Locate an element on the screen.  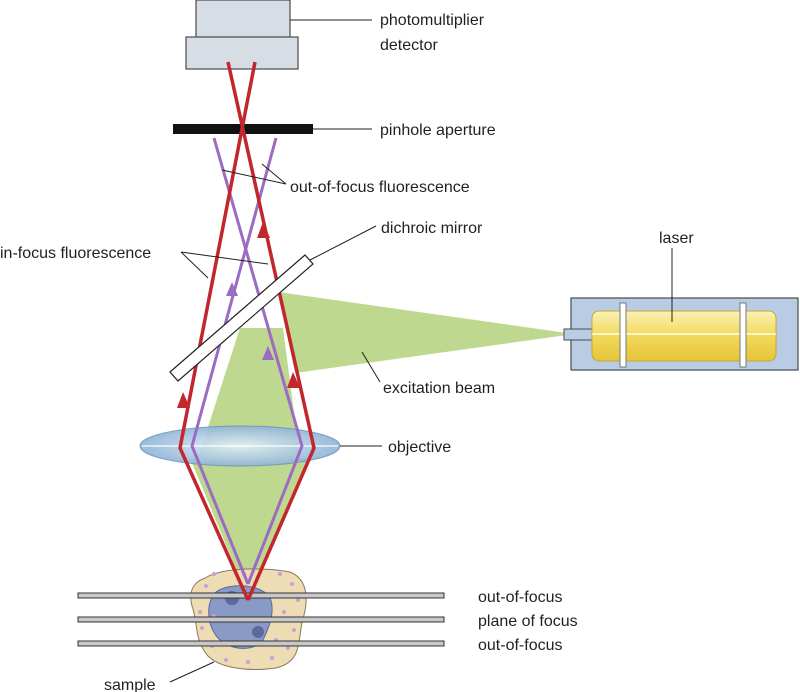
photomultiplier-detector is located at coordinates (242, 35).